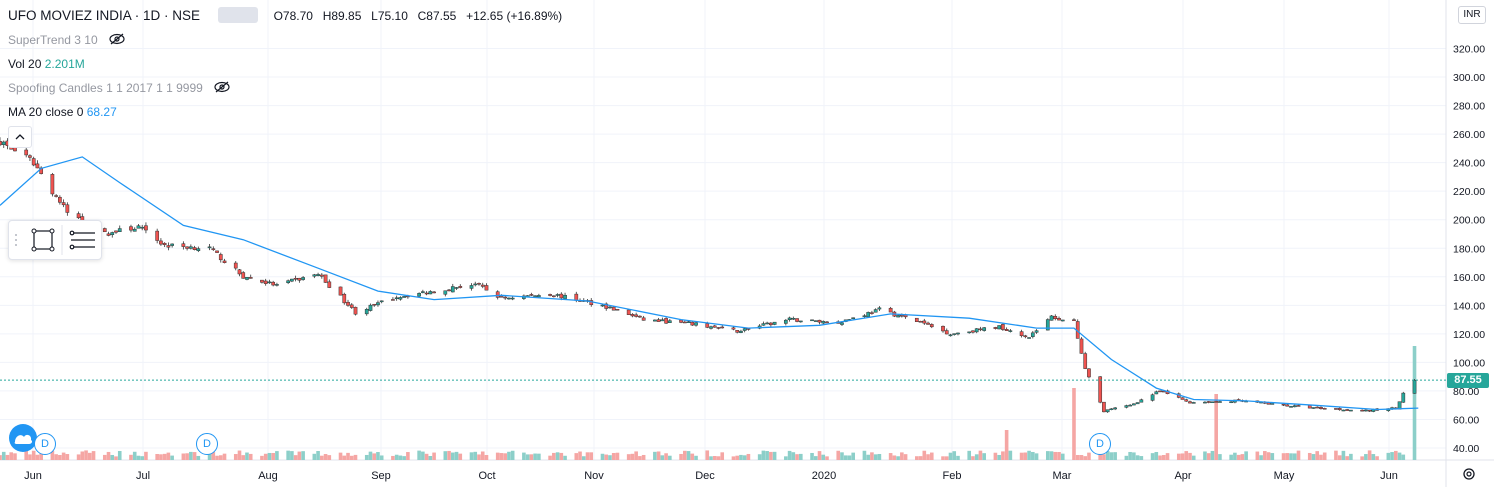 Image resolution: width=1494 pixels, height=487 pixels. Describe the element at coordinates (66, 40) in the screenshot. I see `supertrend-legend: SuperTrend 3 10` at that location.